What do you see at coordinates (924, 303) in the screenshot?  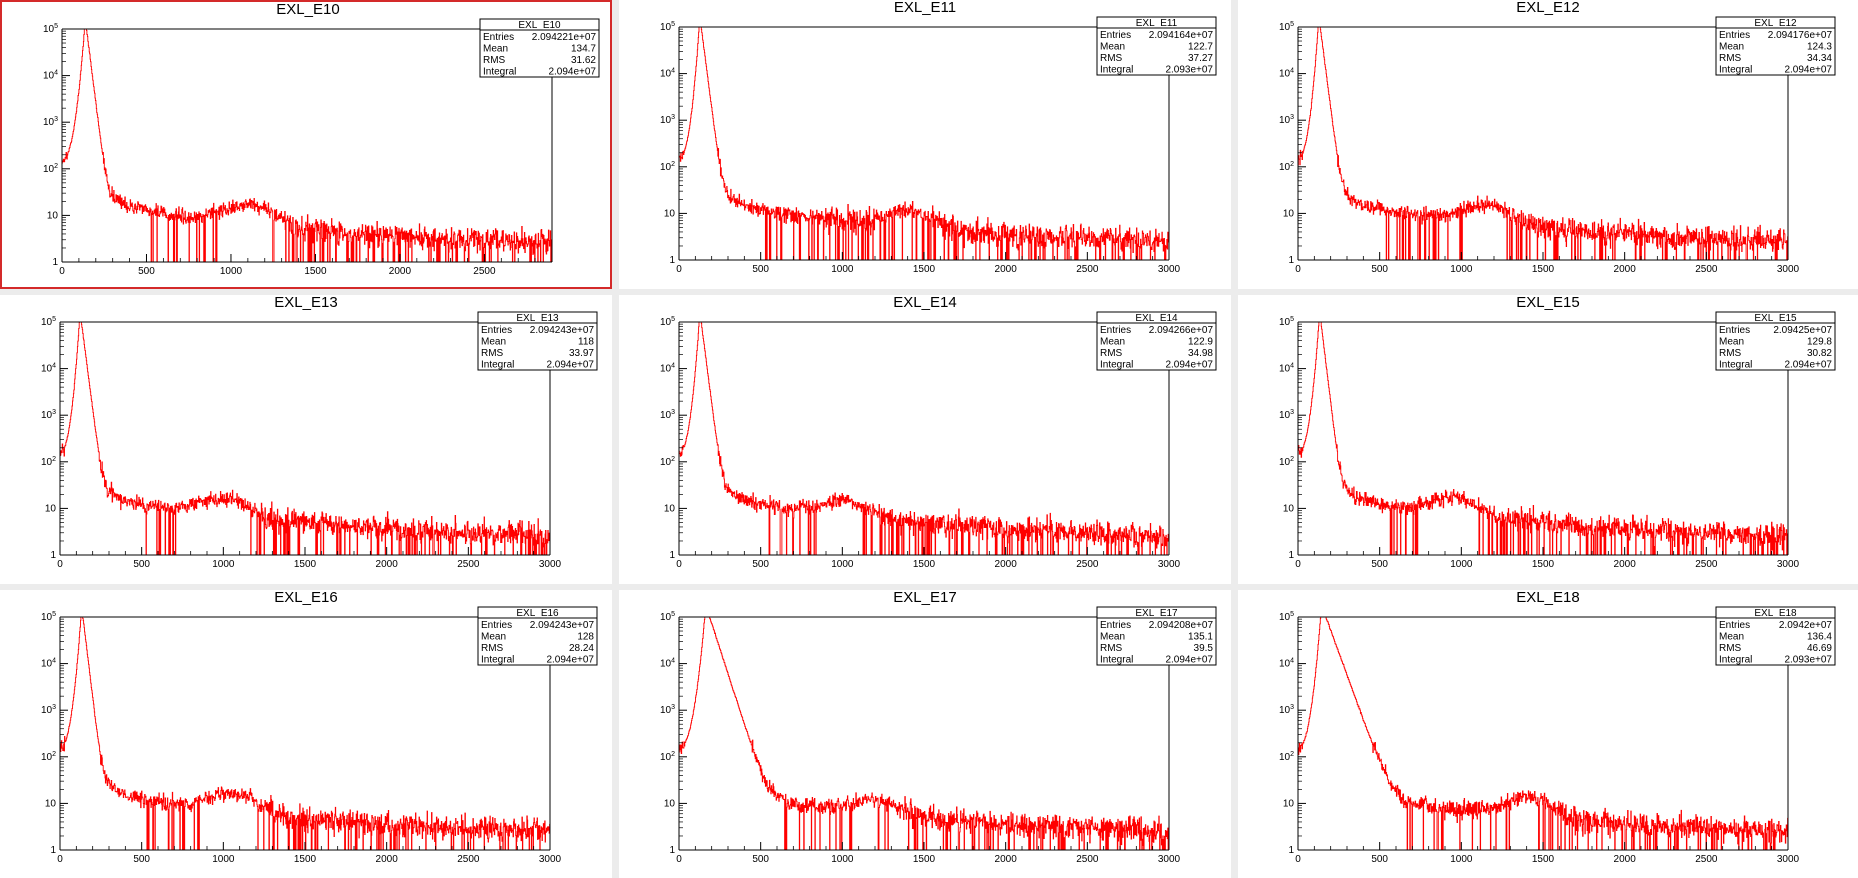 I see `pad-title: EXL_E14` at bounding box center [924, 303].